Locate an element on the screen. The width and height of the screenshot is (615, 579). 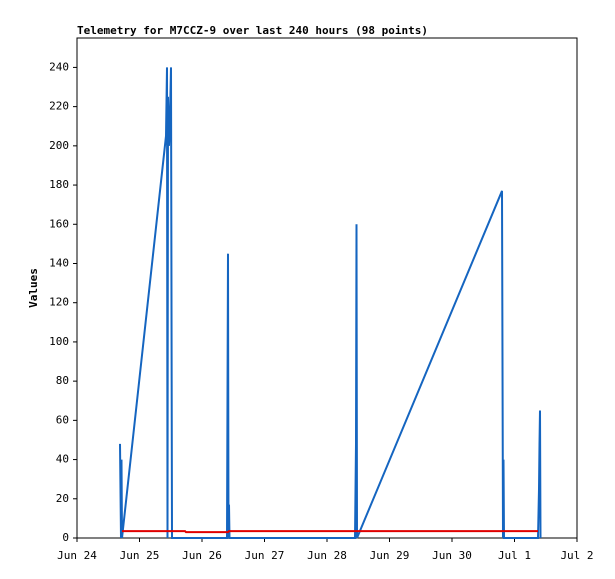
y-tick-label: 140 is located at coordinates (59, 262).